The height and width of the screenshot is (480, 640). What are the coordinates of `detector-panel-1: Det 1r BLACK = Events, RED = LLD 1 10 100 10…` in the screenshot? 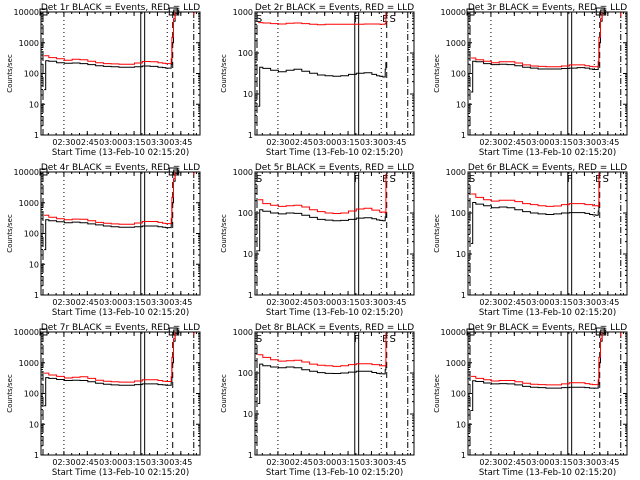 It's located at (103, 80).